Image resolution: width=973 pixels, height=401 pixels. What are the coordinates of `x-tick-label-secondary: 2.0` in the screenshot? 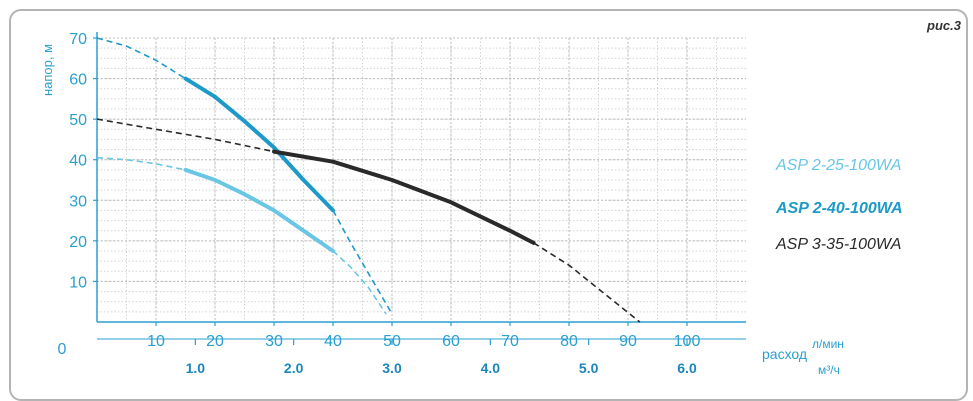 It's located at (294, 368).